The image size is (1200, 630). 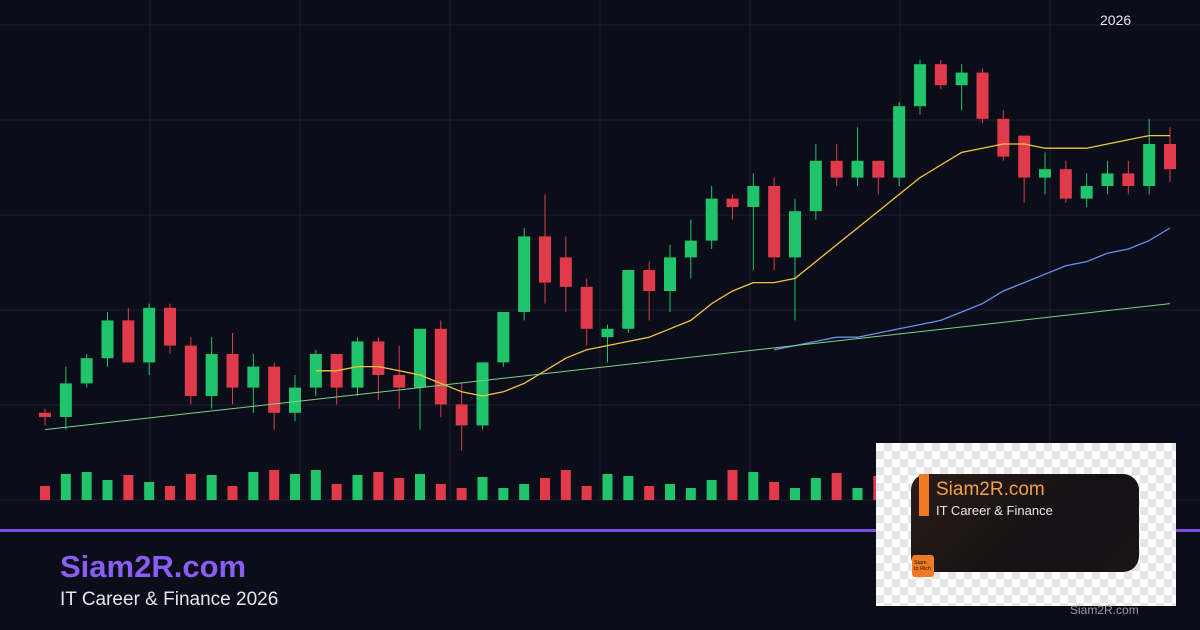 What do you see at coordinates (600, 530) in the screenshot?
I see `divider` at bounding box center [600, 530].